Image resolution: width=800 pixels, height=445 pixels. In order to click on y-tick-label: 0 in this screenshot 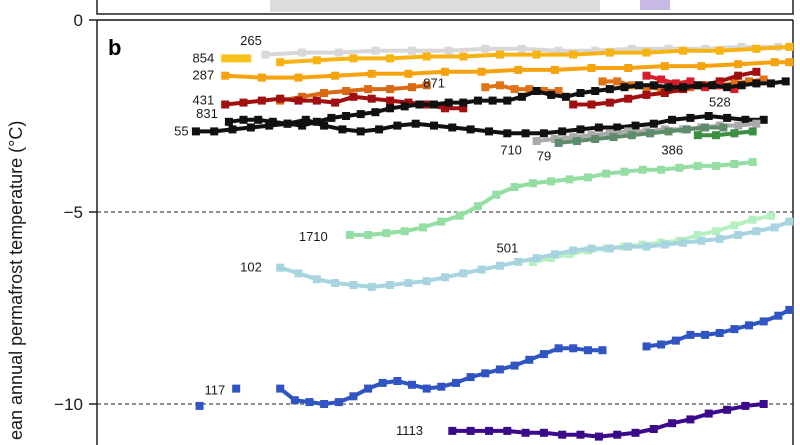, I will do `click(78, 20)`.